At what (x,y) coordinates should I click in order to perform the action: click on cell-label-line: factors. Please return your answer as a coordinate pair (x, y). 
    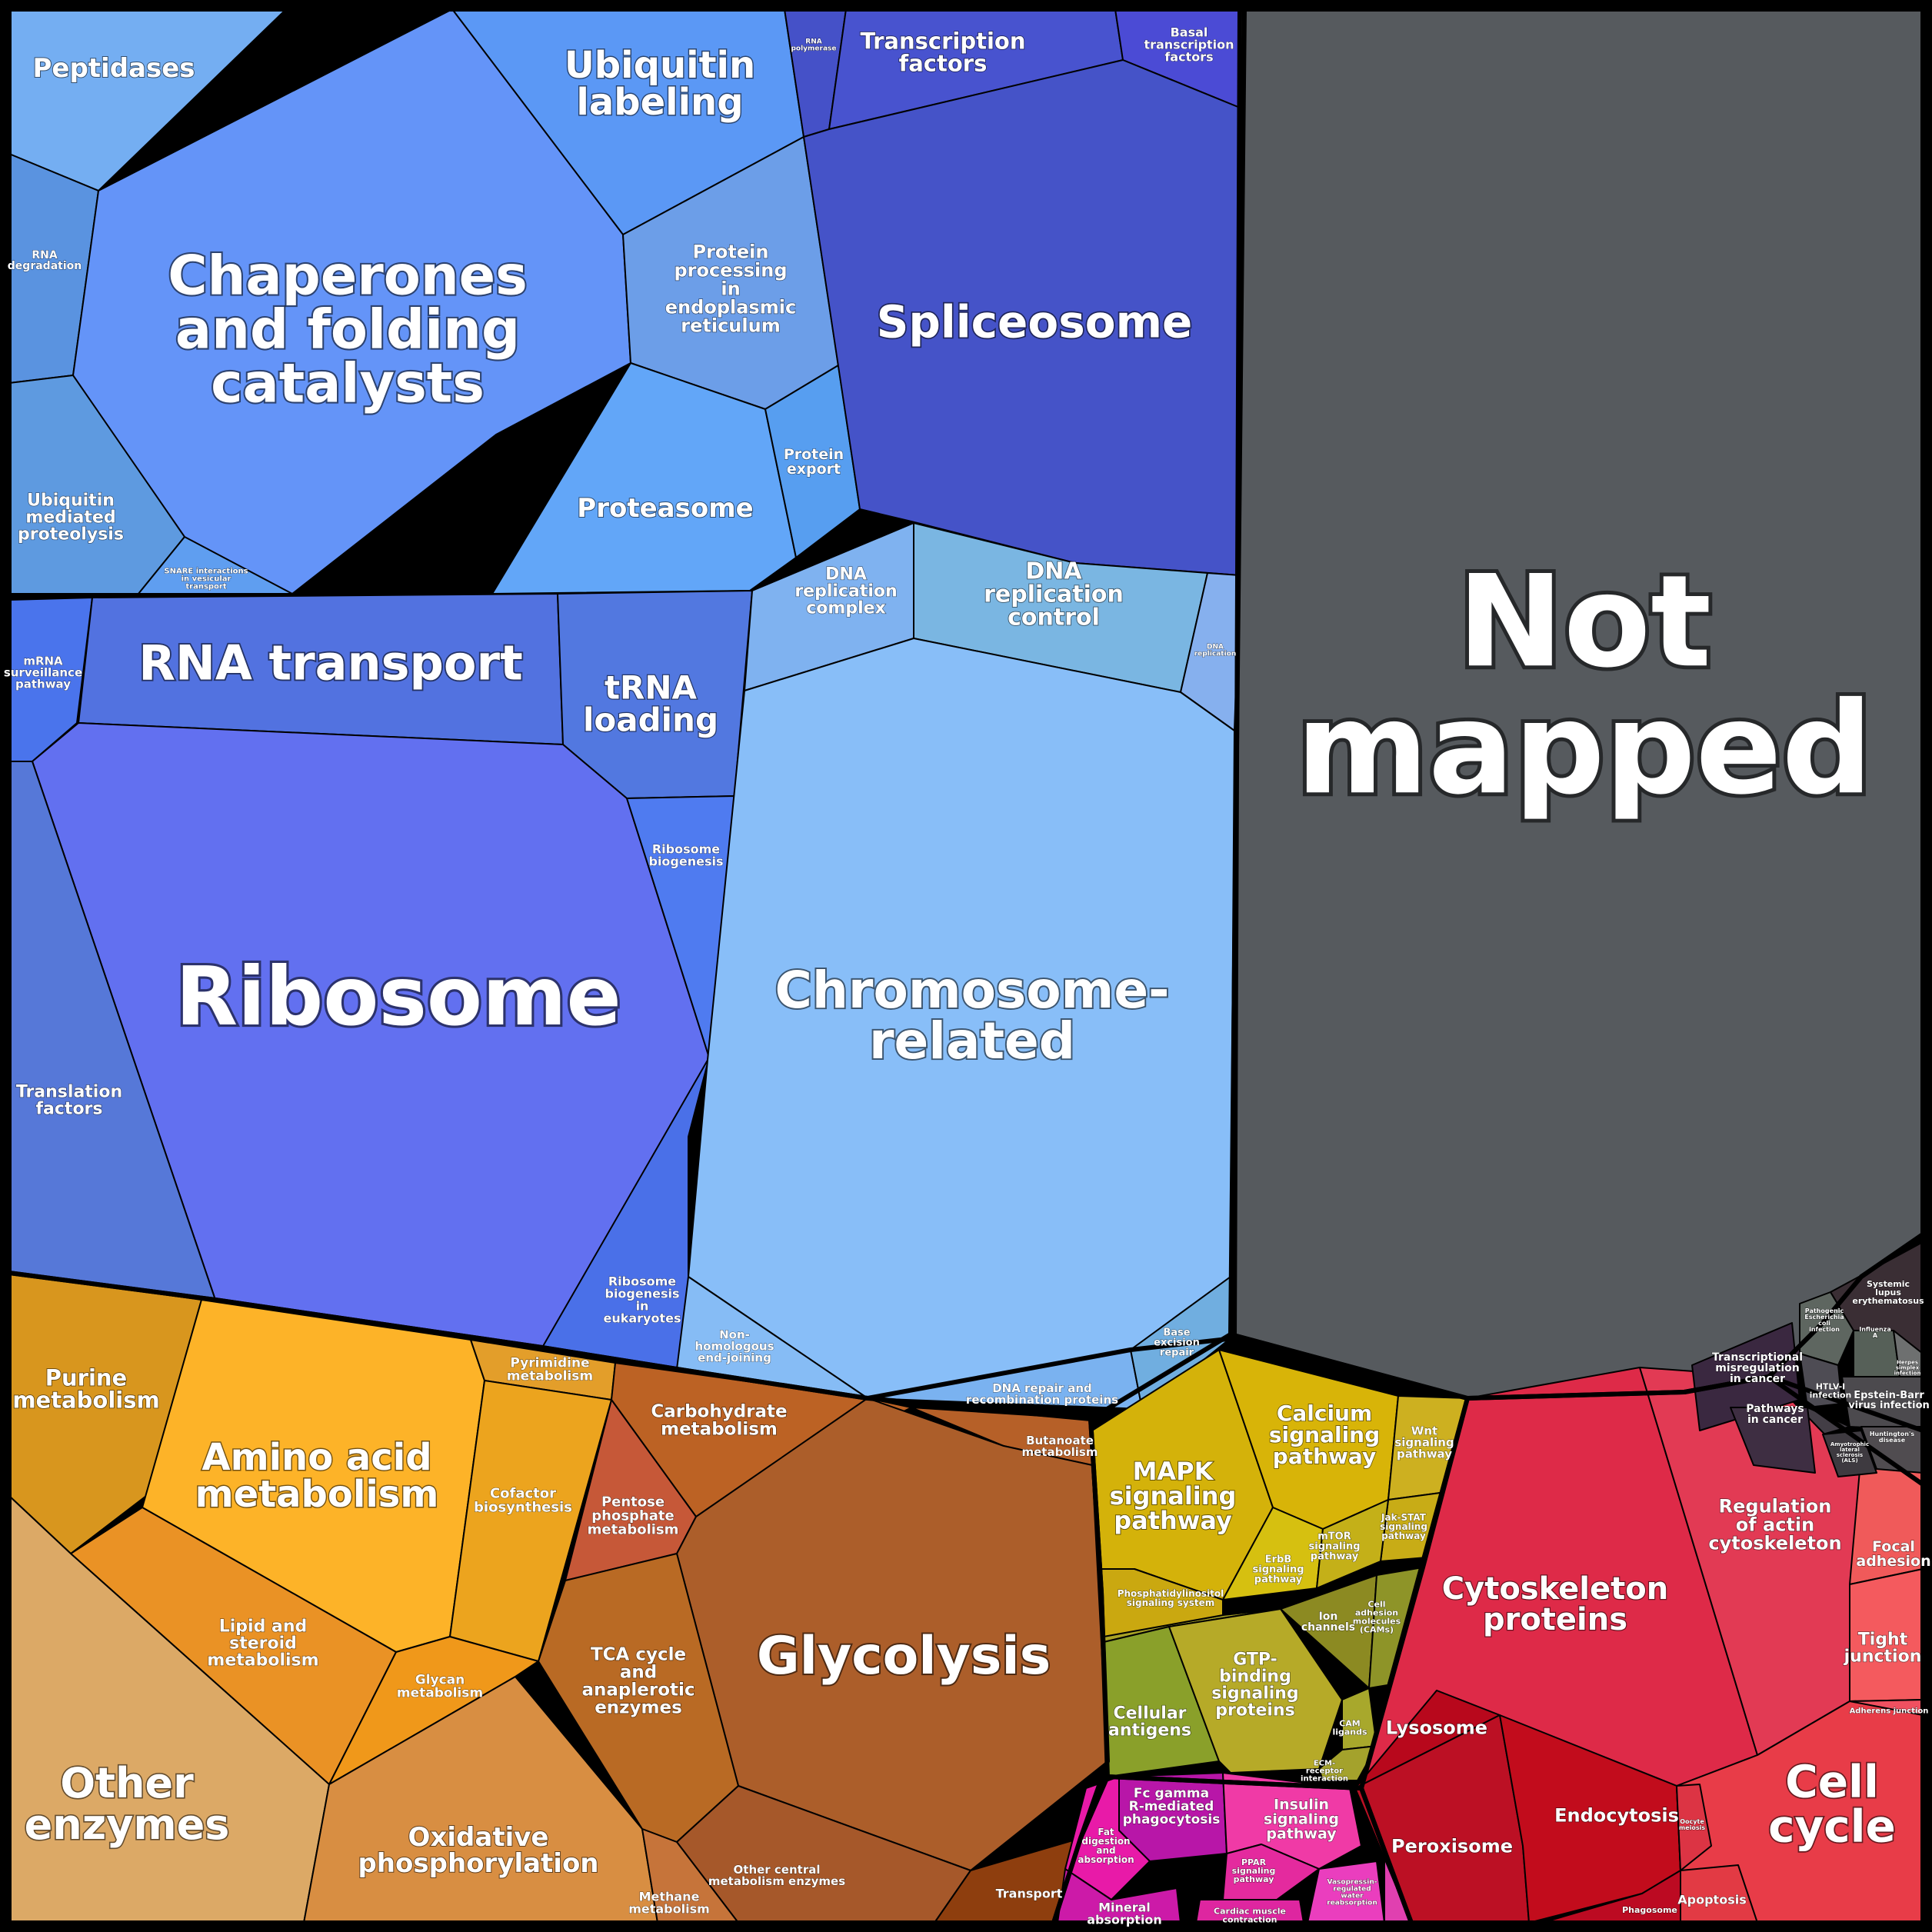
    Looking at the image, I should click on (943, 64).